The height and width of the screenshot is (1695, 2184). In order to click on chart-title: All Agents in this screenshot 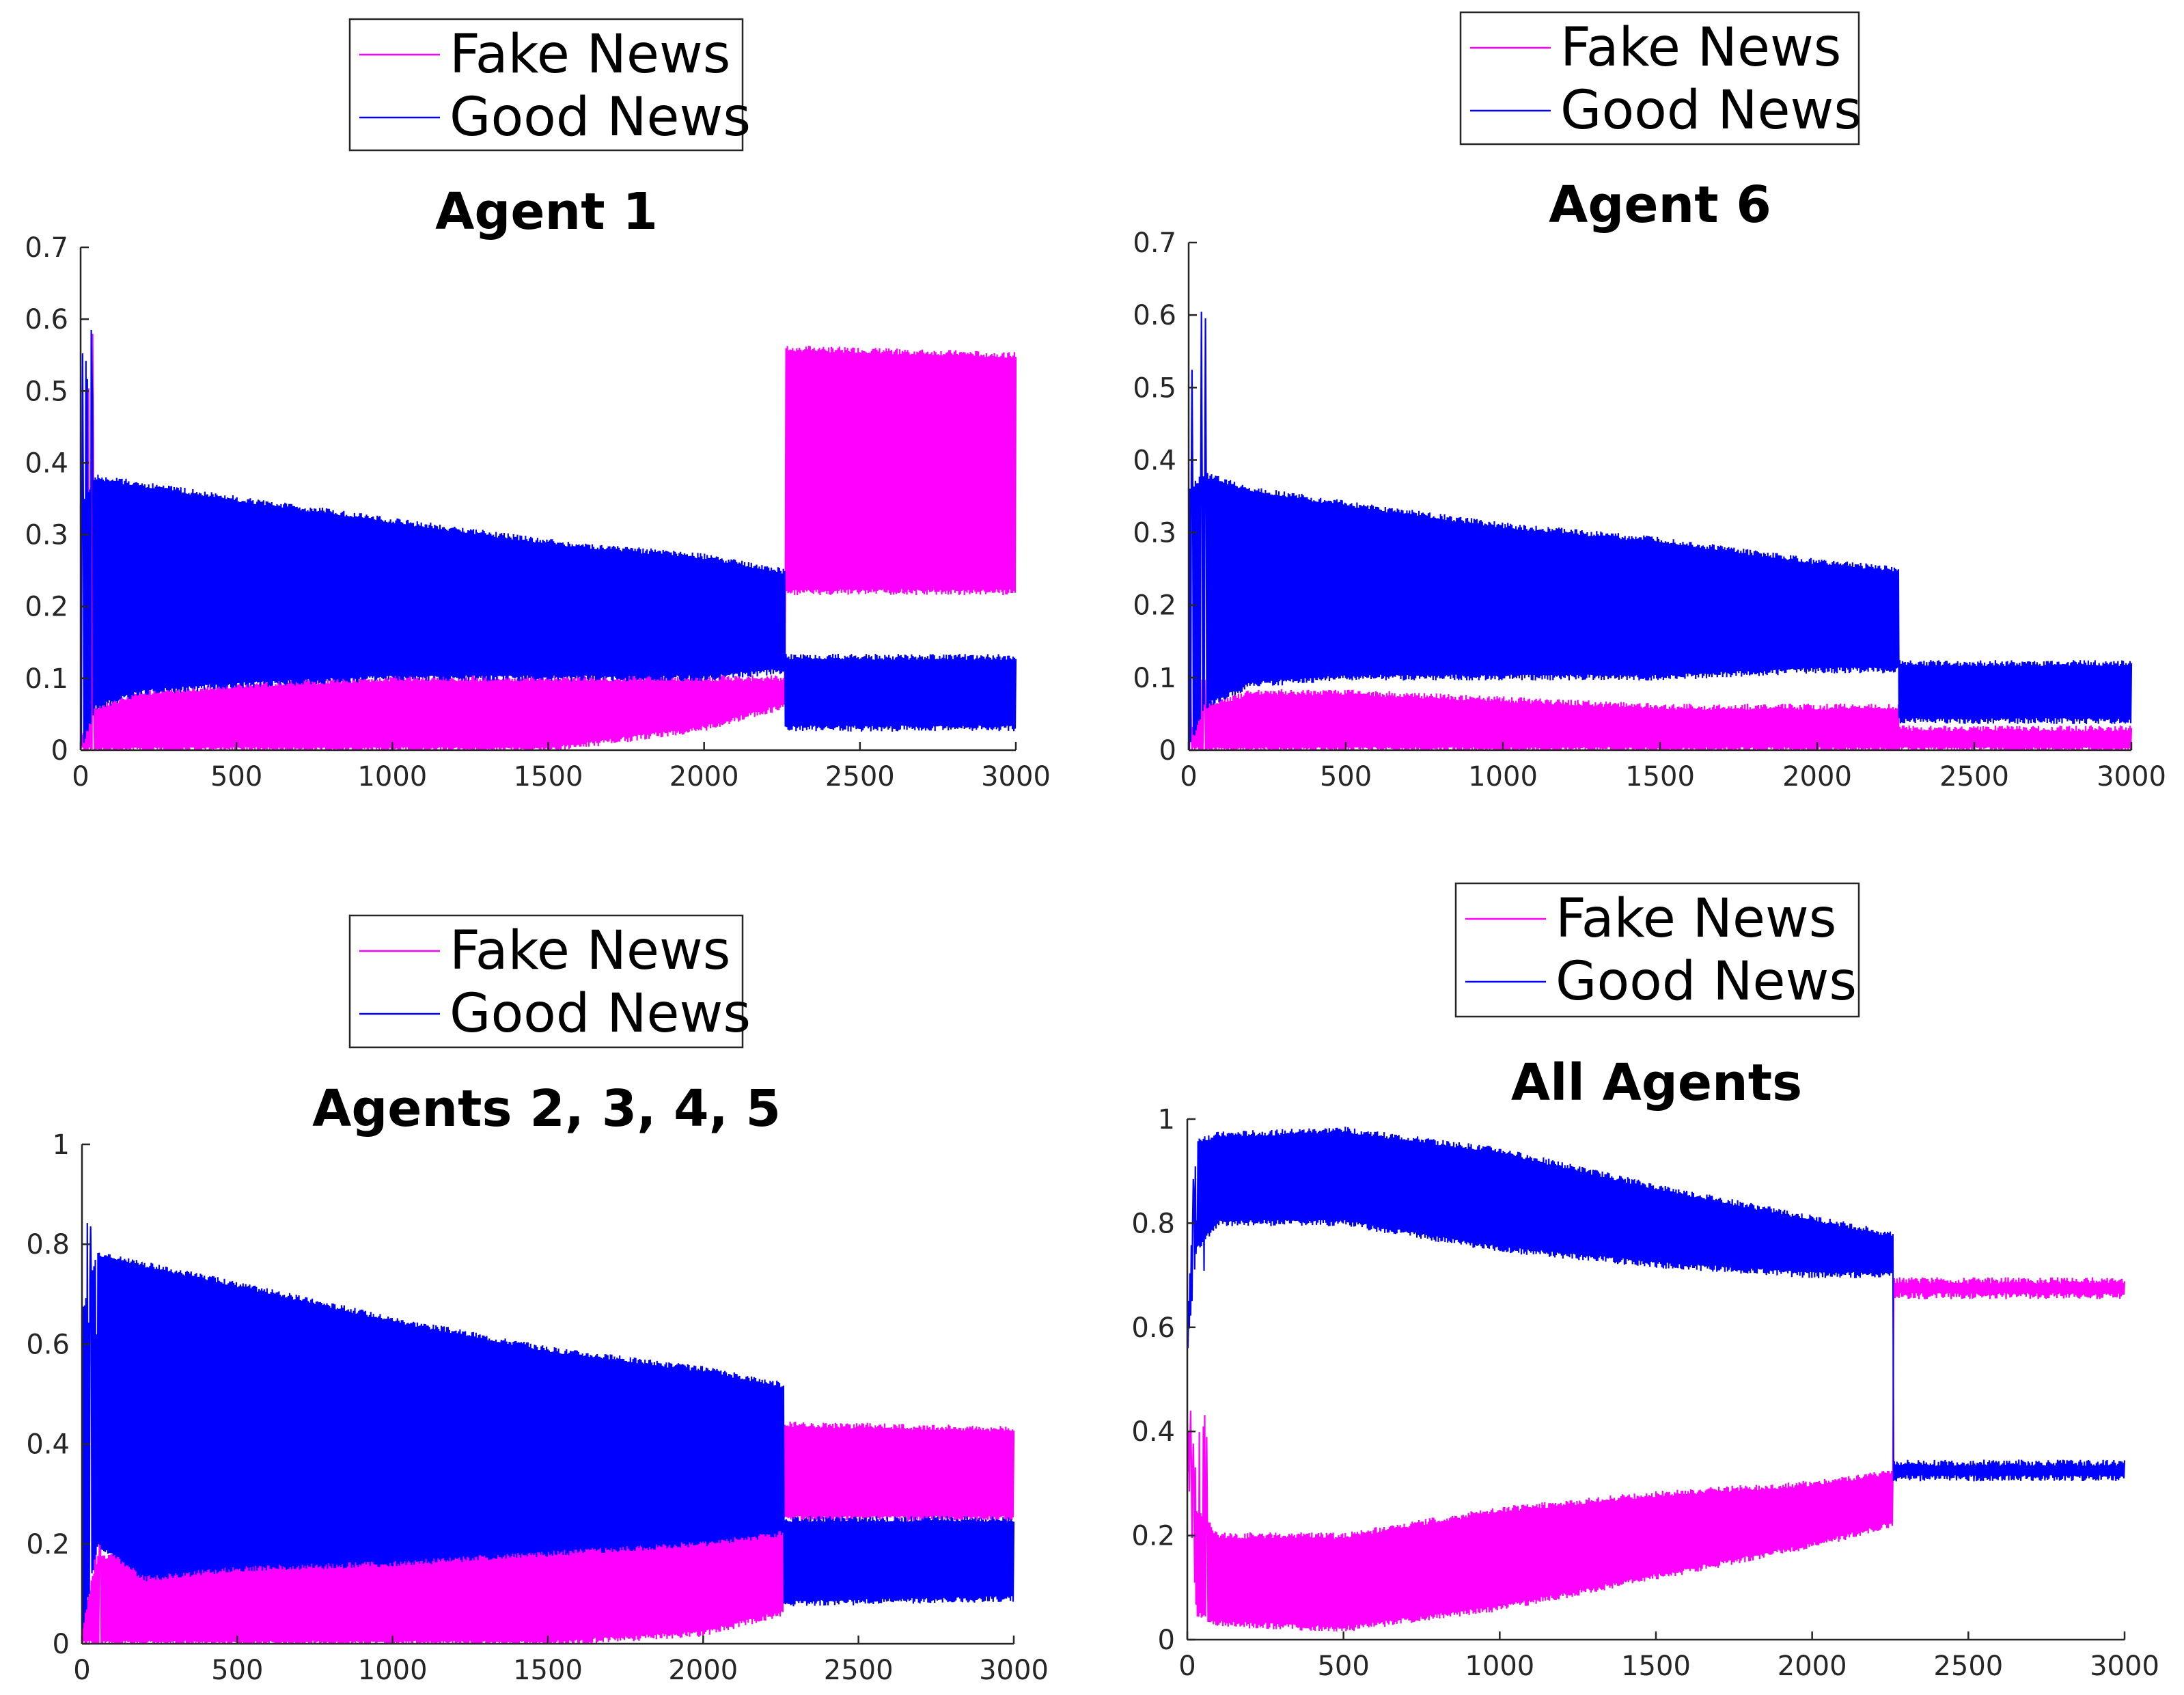, I will do `click(1656, 1082)`.